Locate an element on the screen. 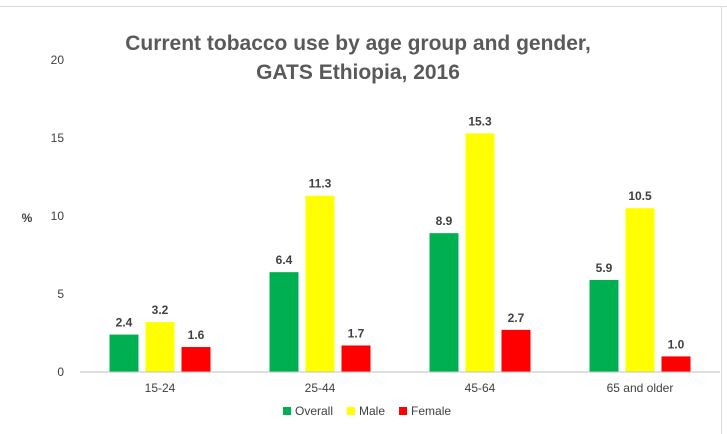 The height and width of the screenshot is (434, 727). x-category-label: 45-64 is located at coordinates (480, 388).